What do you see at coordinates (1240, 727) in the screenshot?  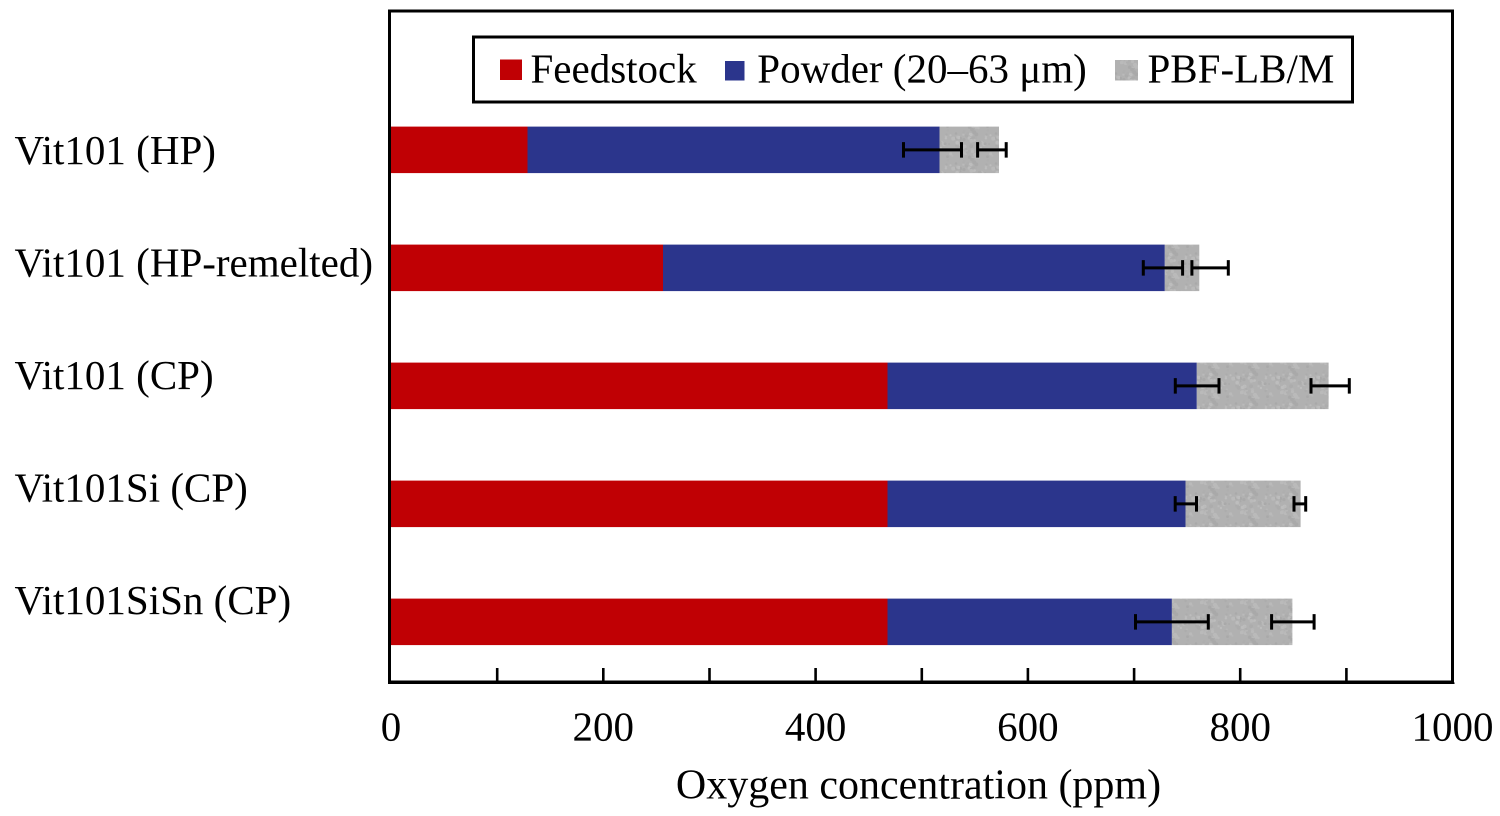 I see `svg-text: 800` at bounding box center [1240, 727].